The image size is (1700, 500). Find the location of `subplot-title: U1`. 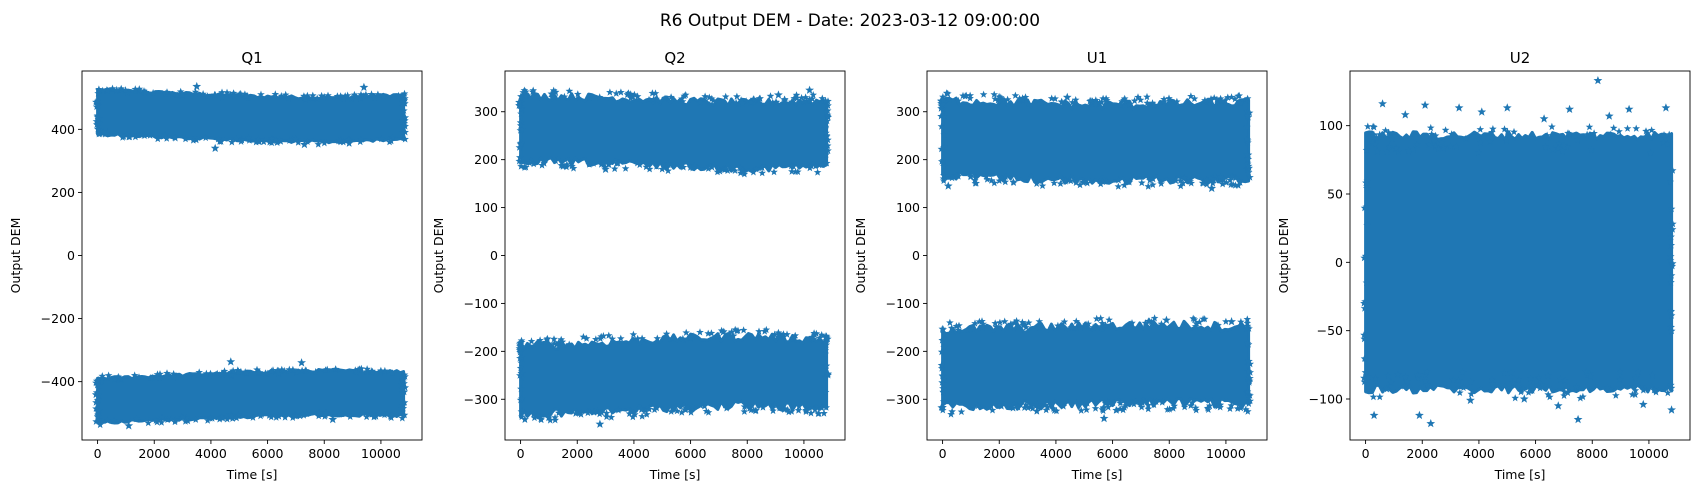

subplot-title: U1 is located at coordinates (1097, 58).